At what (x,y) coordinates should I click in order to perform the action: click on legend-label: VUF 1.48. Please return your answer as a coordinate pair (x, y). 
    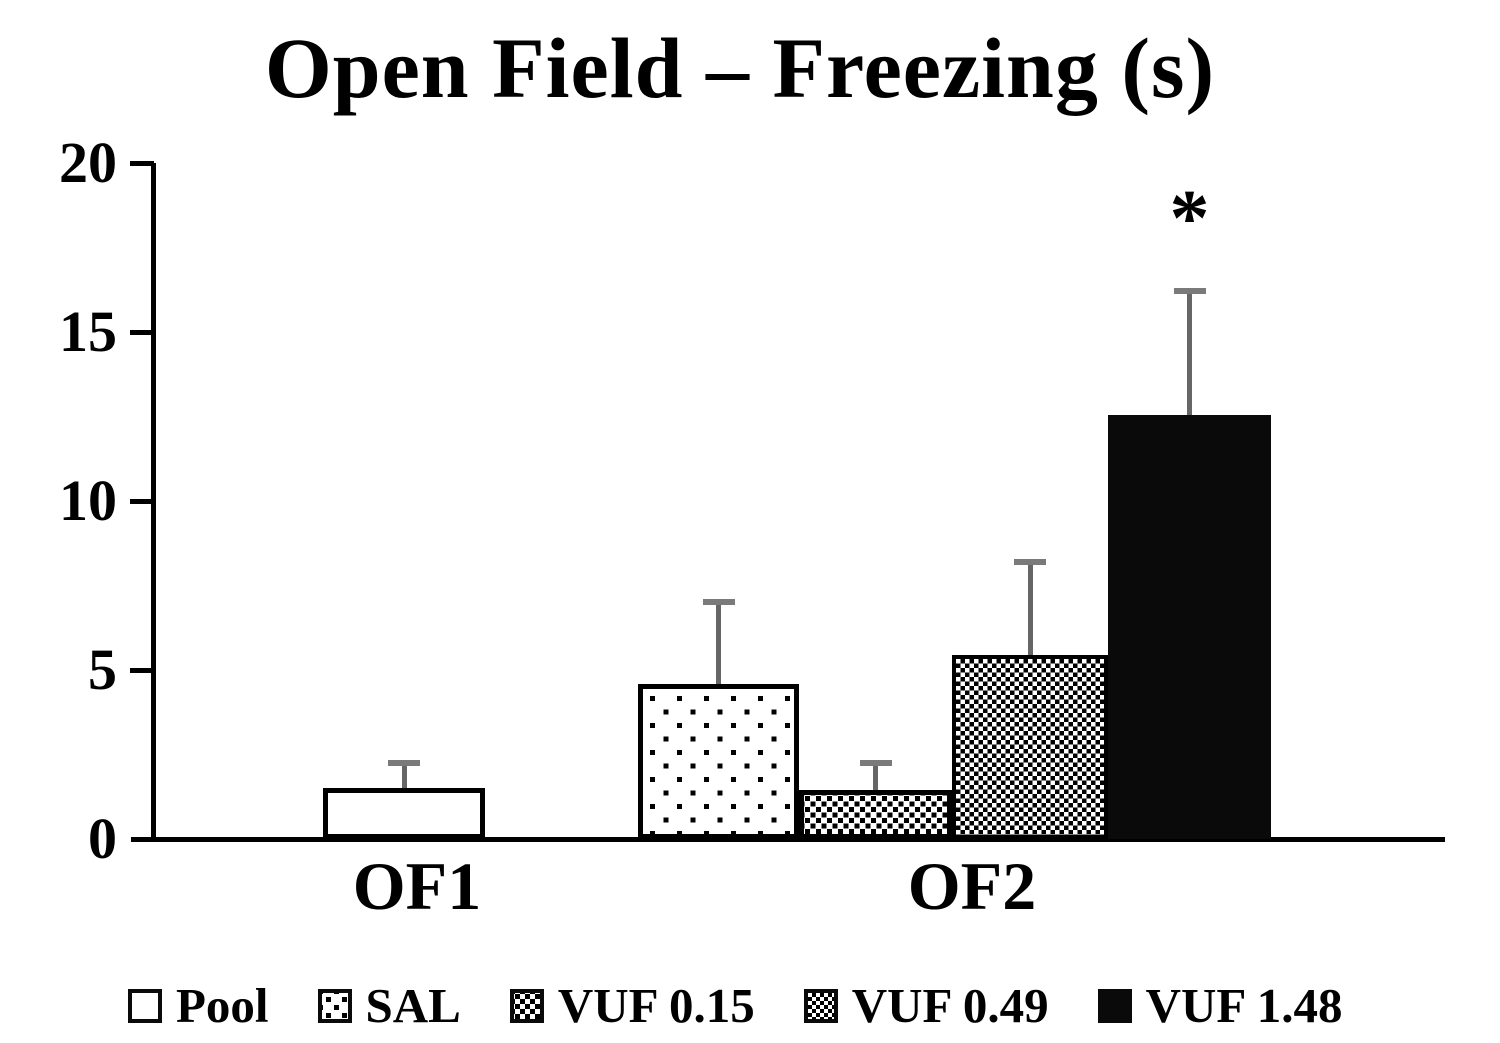
    Looking at the image, I should click on (1244, 1005).